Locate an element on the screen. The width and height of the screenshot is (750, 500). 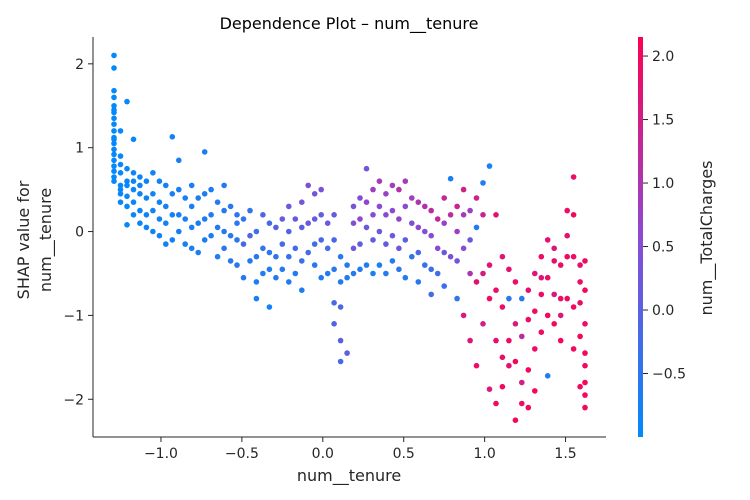
x-tick-label: 1.0 is located at coordinates (484, 454).